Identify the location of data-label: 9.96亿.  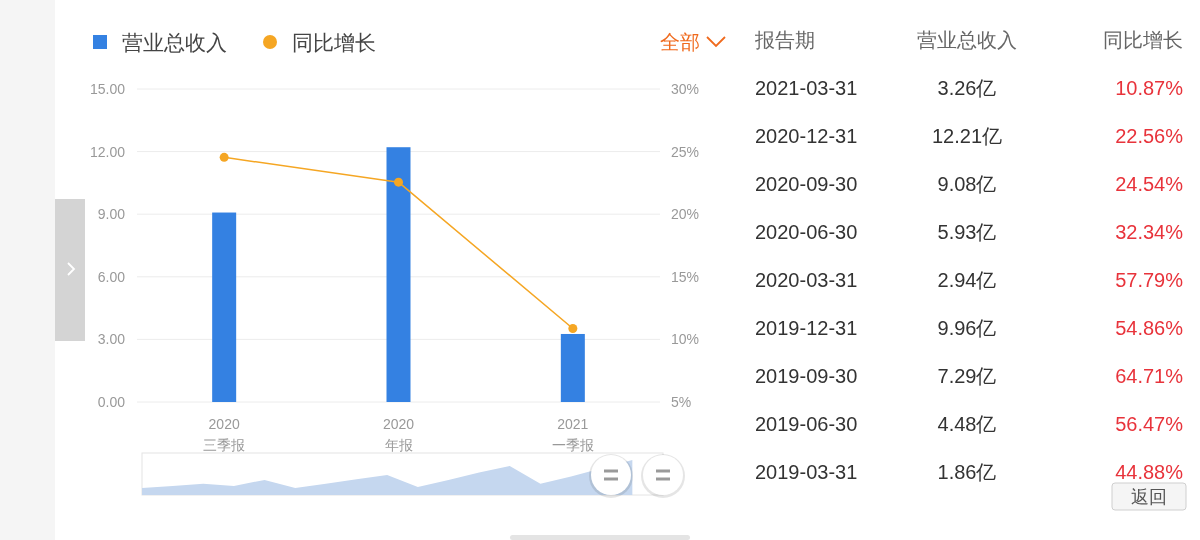
(967, 328).